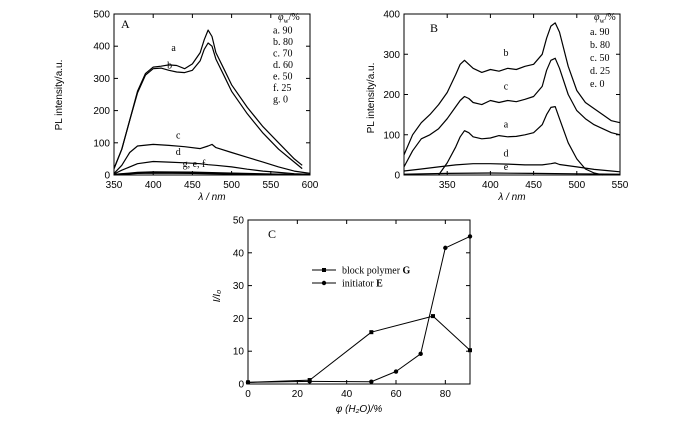  I want to click on x-tick-label: 40, so click(347, 394).